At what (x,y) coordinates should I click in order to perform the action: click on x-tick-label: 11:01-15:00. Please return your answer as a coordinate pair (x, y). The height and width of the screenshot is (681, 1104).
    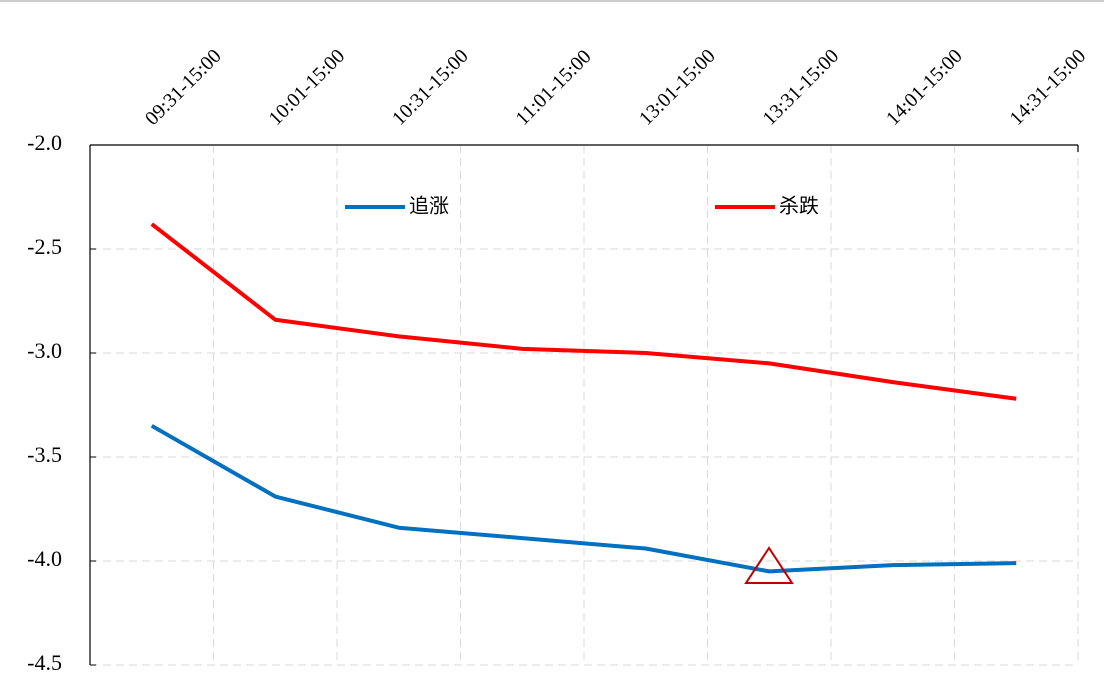
    Looking at the image, I should click on (553, 88).